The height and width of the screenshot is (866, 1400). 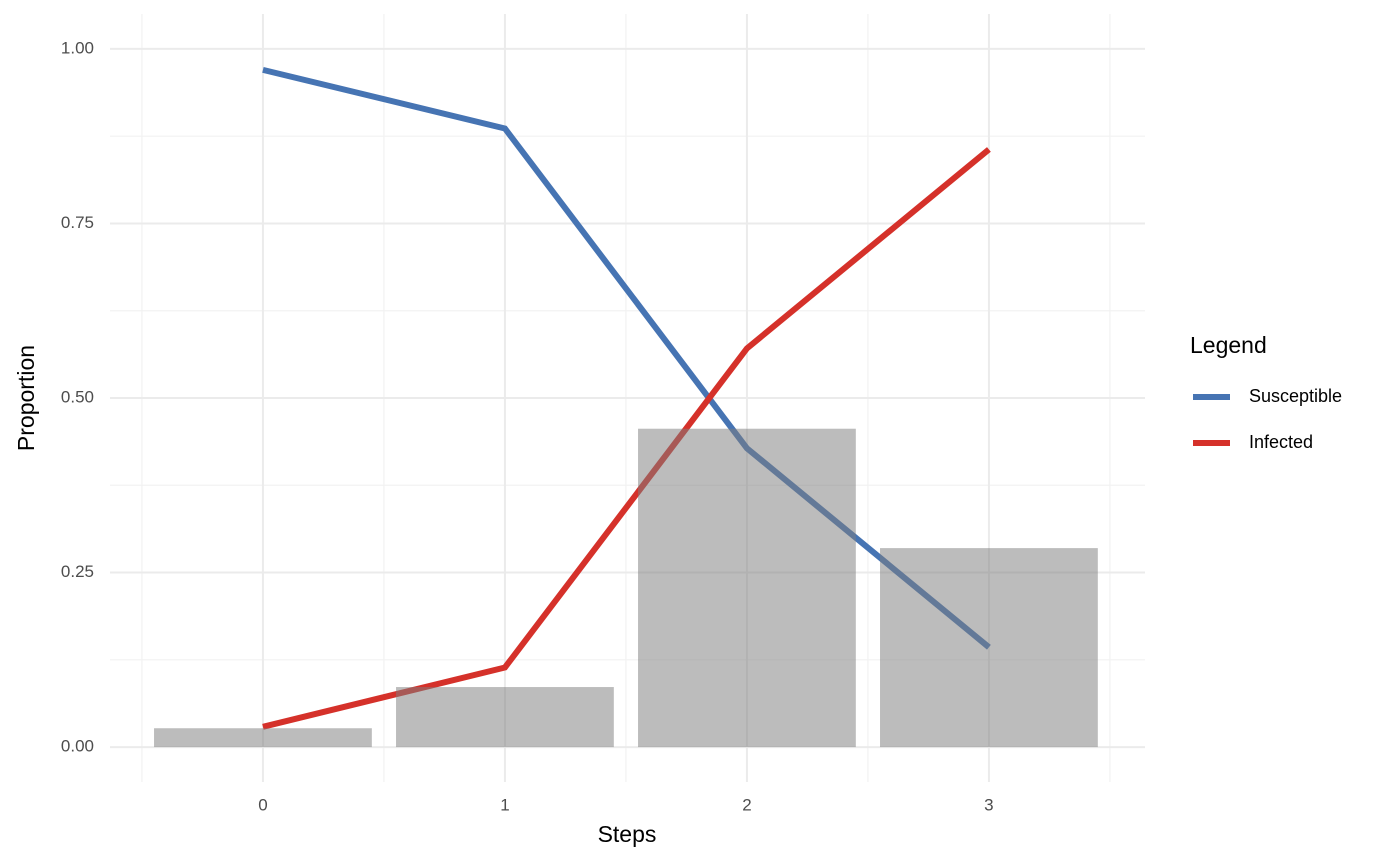 I want to click on x-axis-title: Steps, so click(x=627, y=834).